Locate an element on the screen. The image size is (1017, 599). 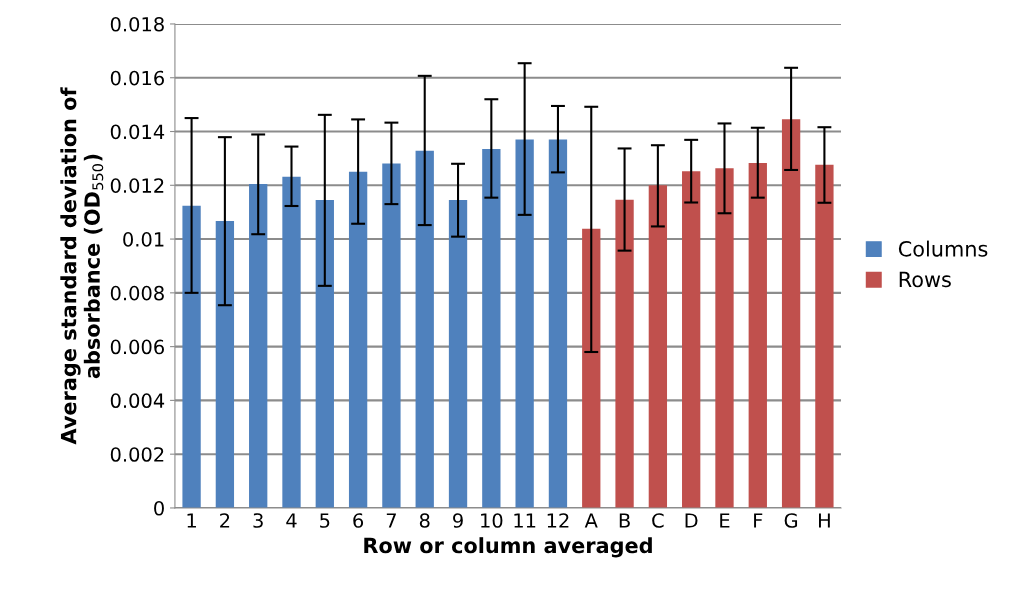
y-tick-label: 0.01 is located at coordinates (143, 239).